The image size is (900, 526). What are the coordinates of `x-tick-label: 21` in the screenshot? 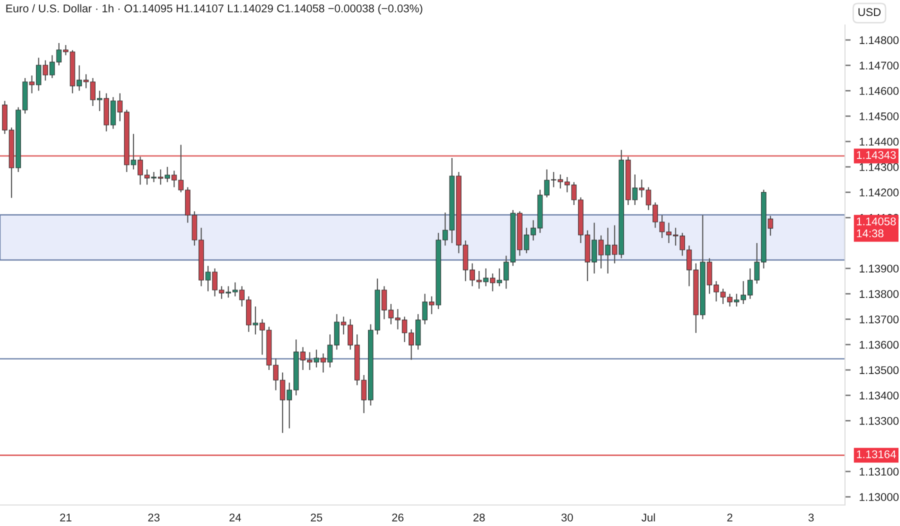 It's located at (66, 518).